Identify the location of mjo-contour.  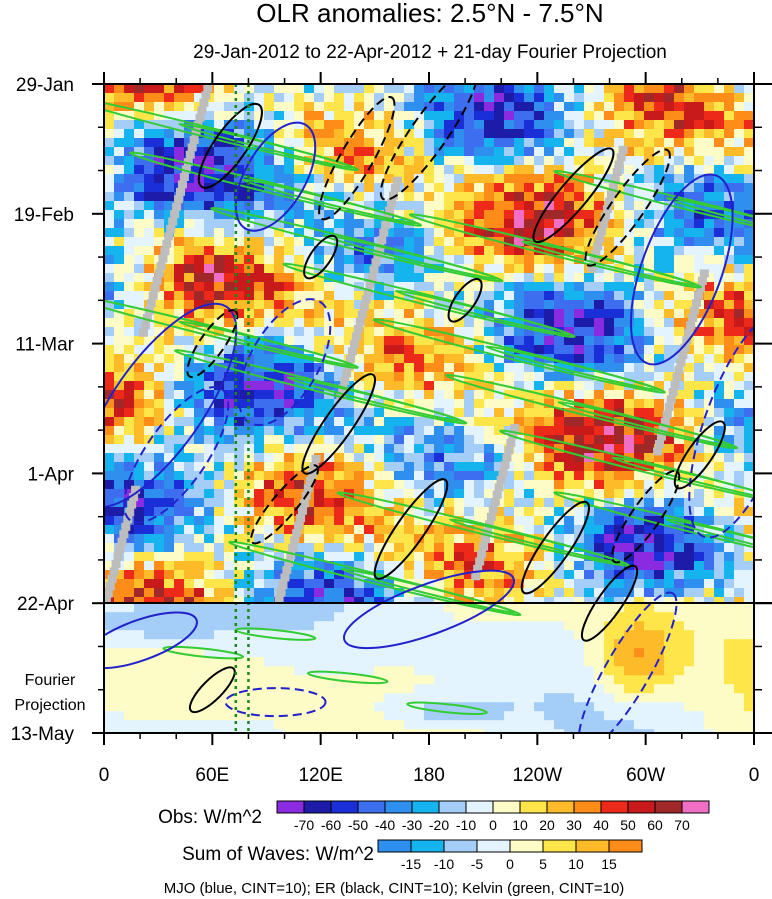
(681, 269).